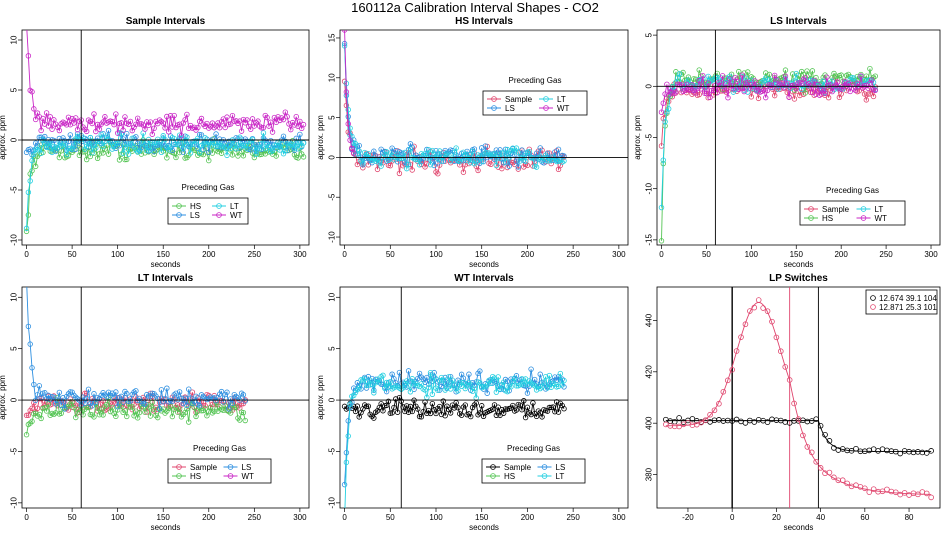 Image resolution: width=950 pixels, height=550 pixels. Describe the element at coordinates (300, 517) in the screenshot. I see `x-tick-label: 300` at that location.